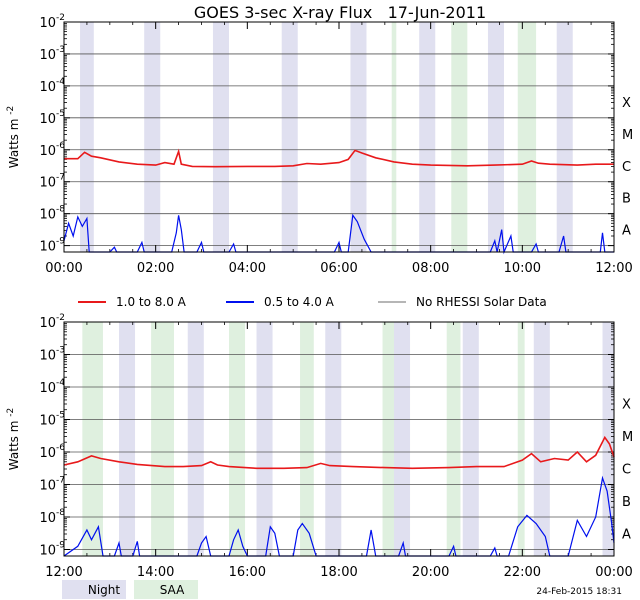 This screenshot has height=600, width=640. Describe the element at coordinates (247, 268) in the screenshot. I see `x-tick-label: 04:00` at that location.